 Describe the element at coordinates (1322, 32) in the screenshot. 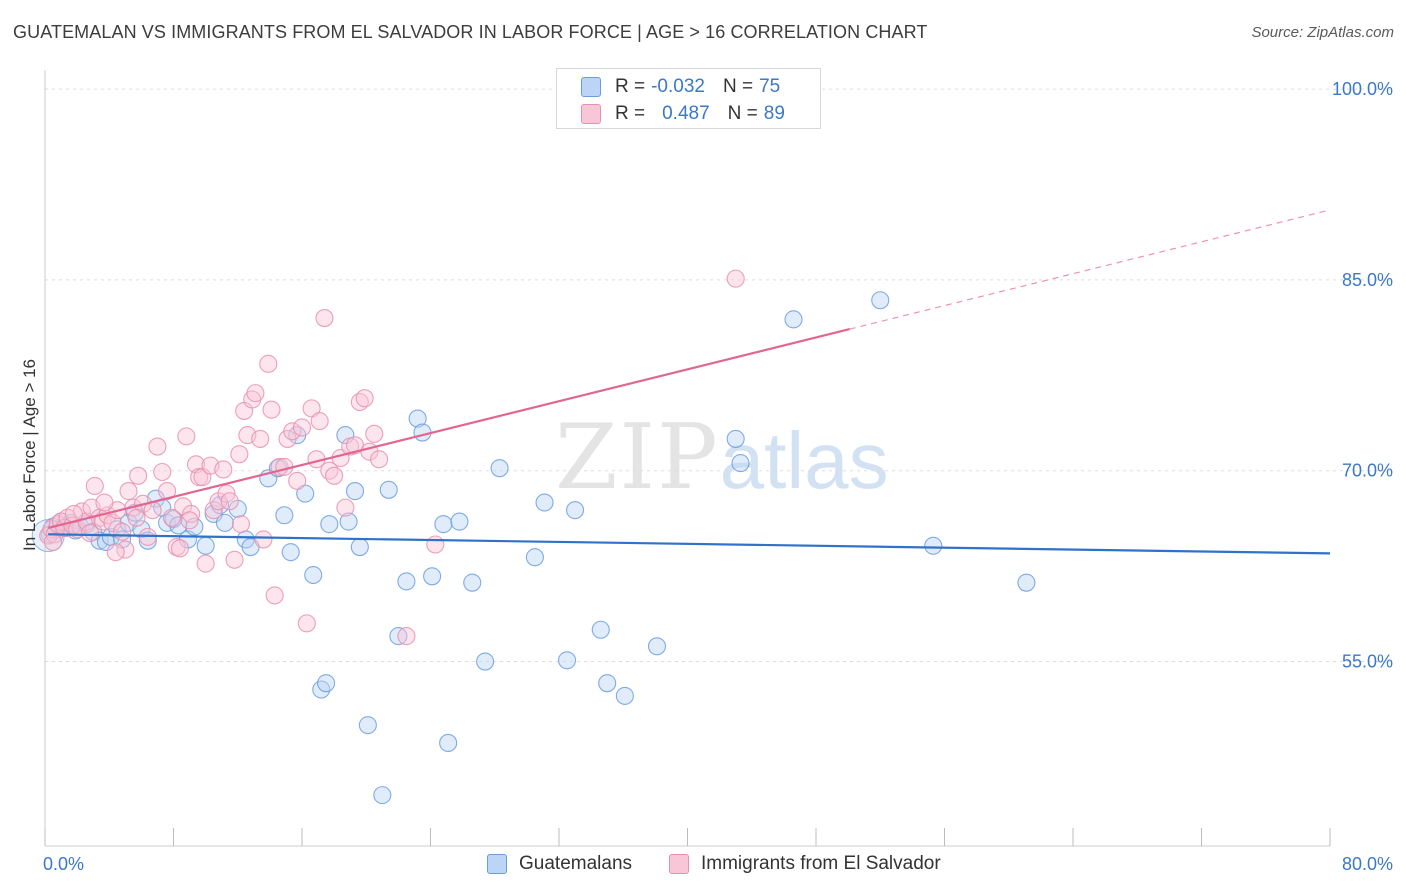

I see `source-label: Source: ZipAtlas.com` at that location.